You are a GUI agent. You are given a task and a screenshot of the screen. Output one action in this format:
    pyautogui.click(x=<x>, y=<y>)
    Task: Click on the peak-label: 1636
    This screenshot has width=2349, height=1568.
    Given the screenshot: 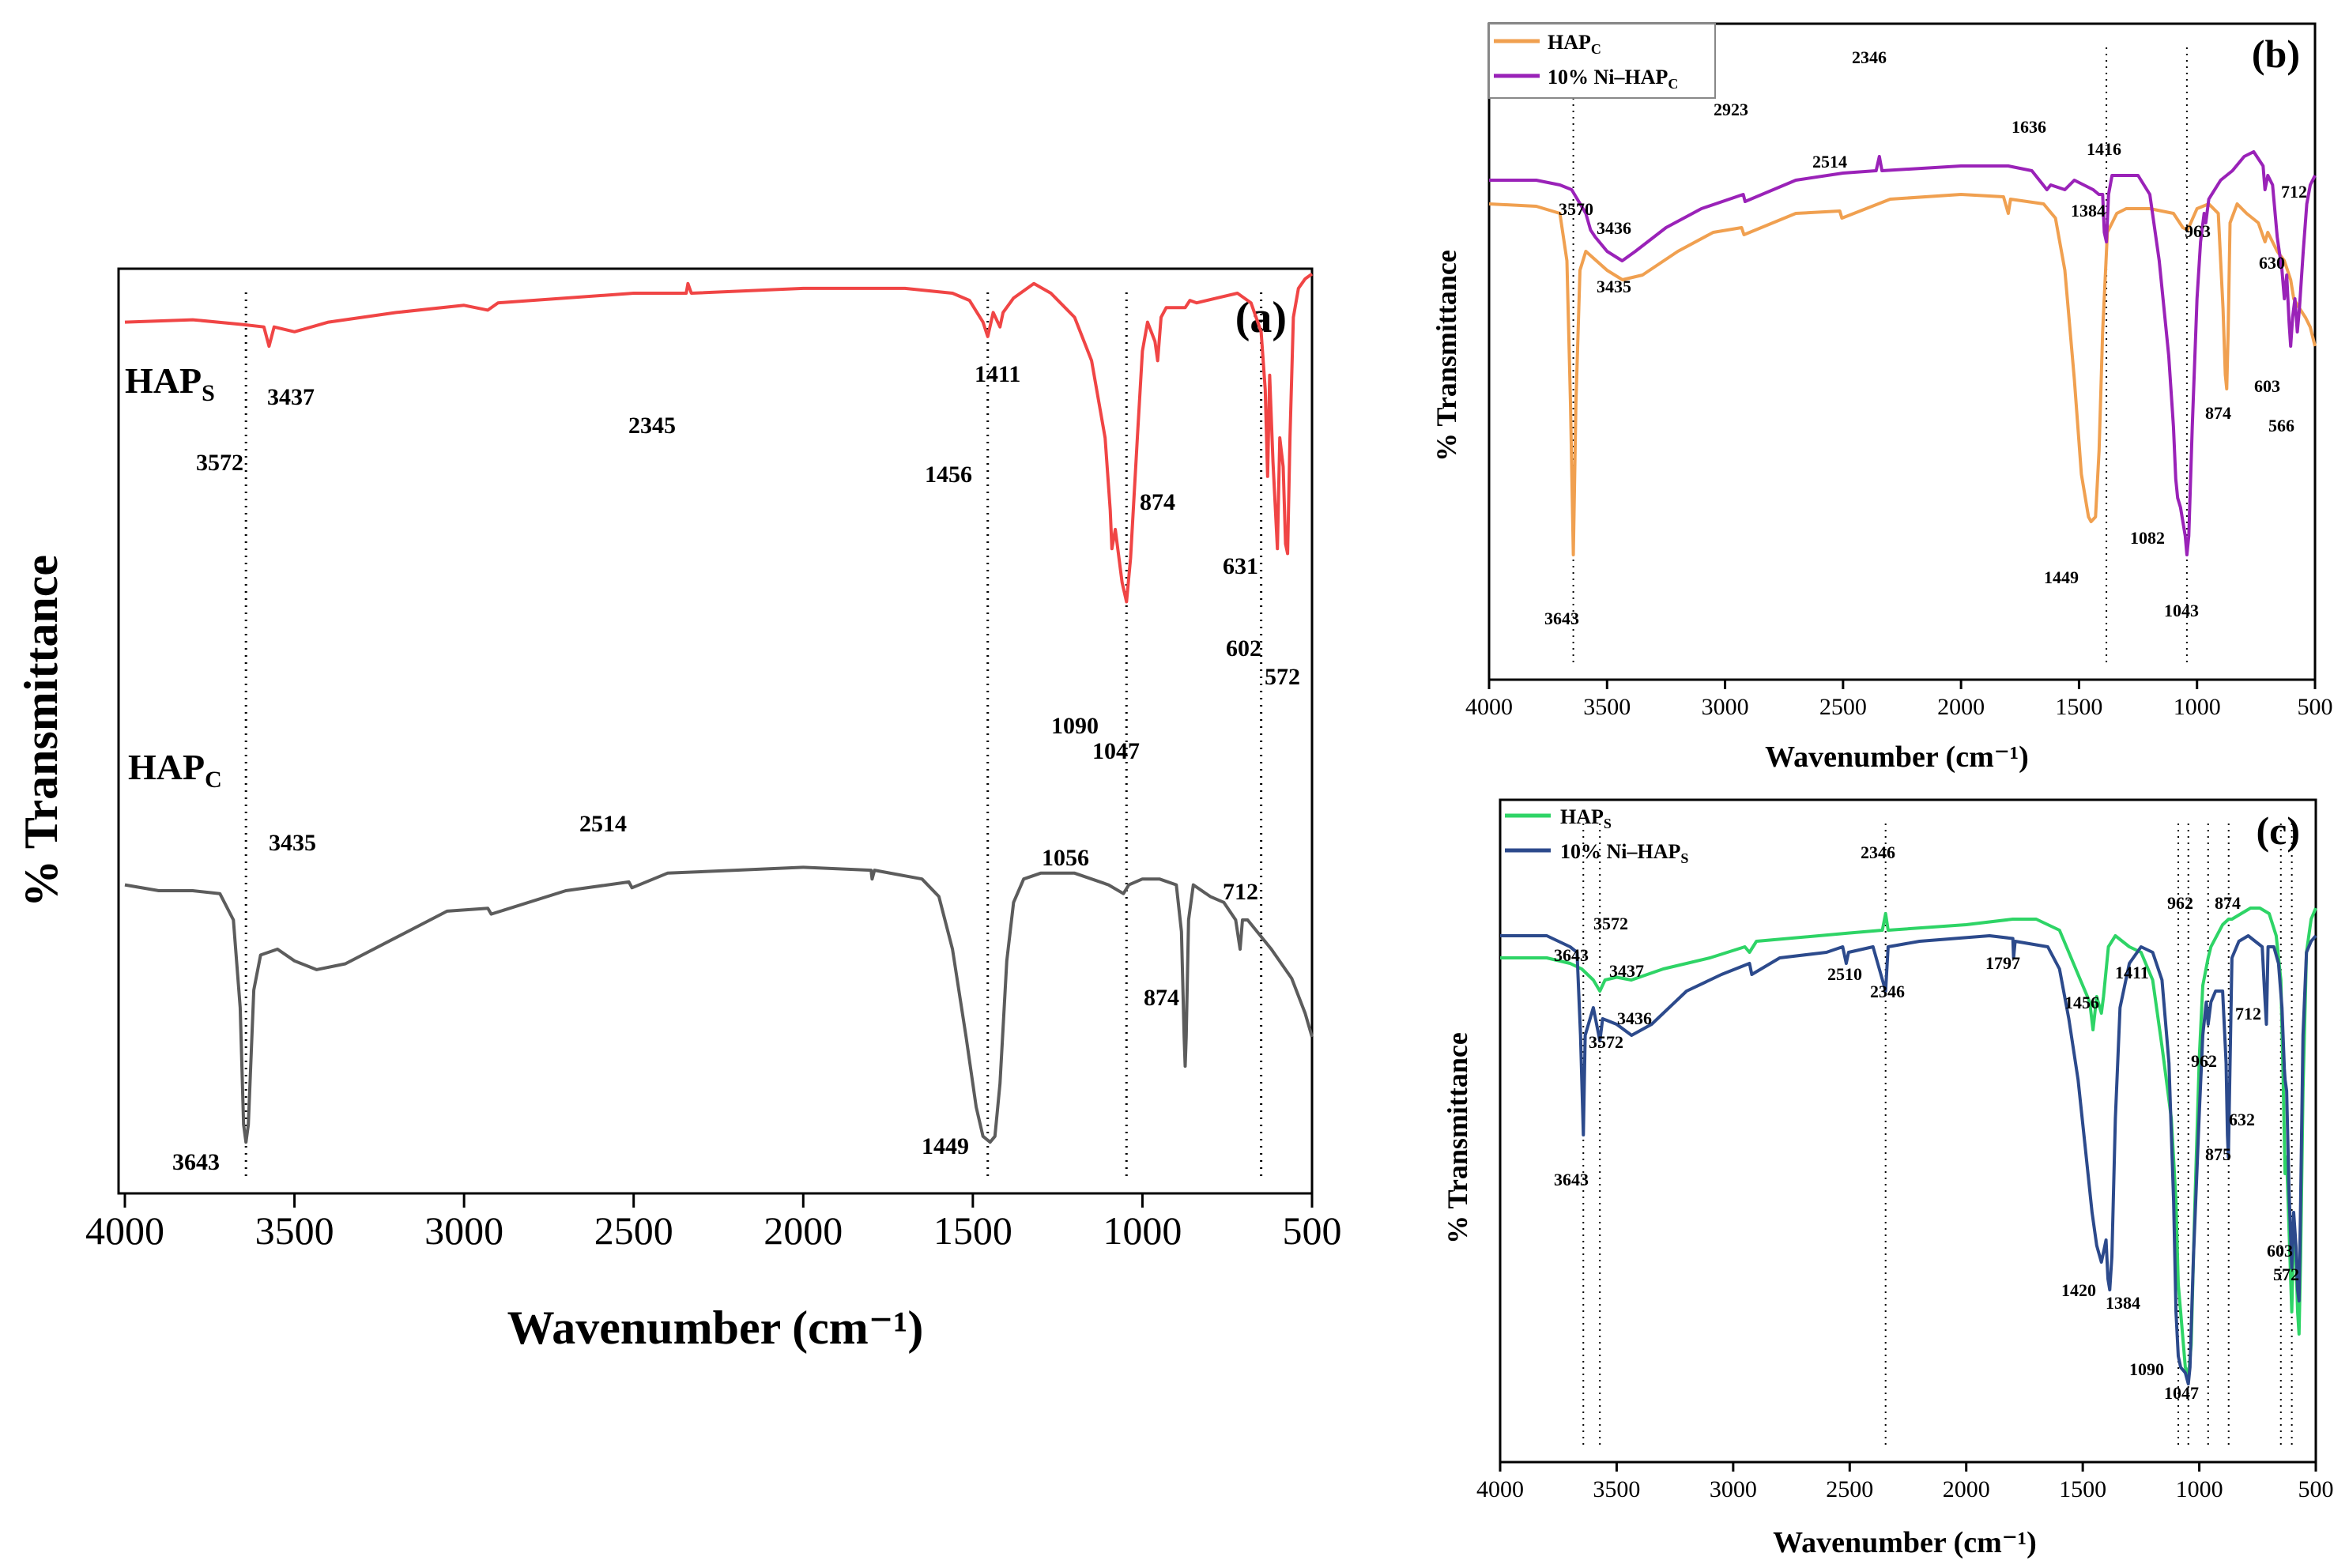 What is the action you would take?
    pyautogui.click(x=2029, y=127)
    